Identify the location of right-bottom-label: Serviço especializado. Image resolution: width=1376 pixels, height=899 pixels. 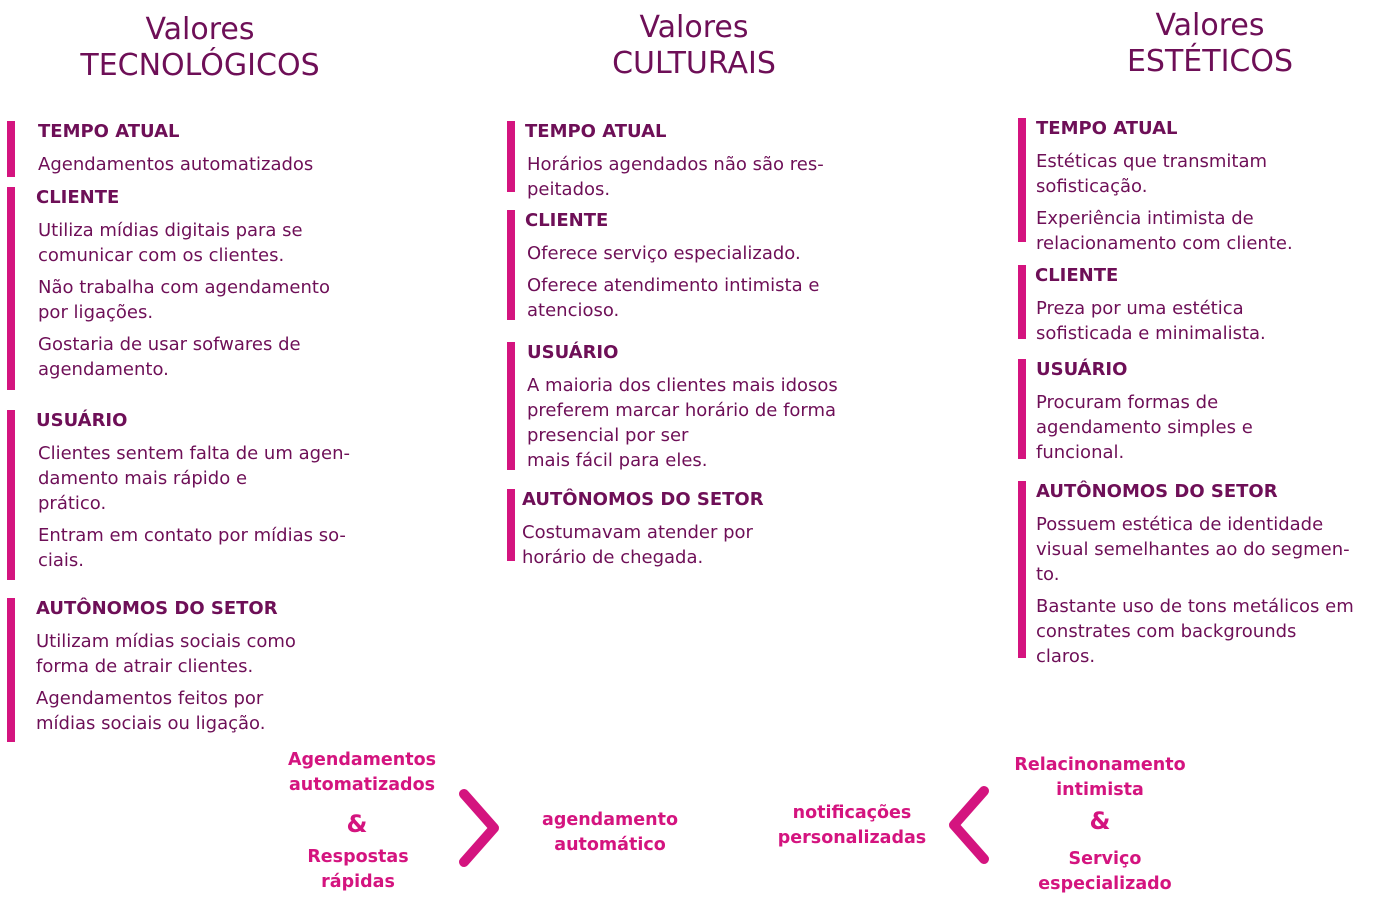
(1105, 871).